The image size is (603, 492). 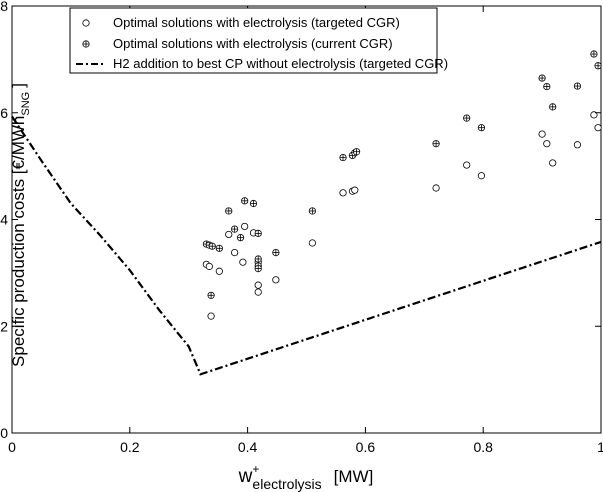 I want to click on legend-marker-targeted, so click(x=86, y=23).